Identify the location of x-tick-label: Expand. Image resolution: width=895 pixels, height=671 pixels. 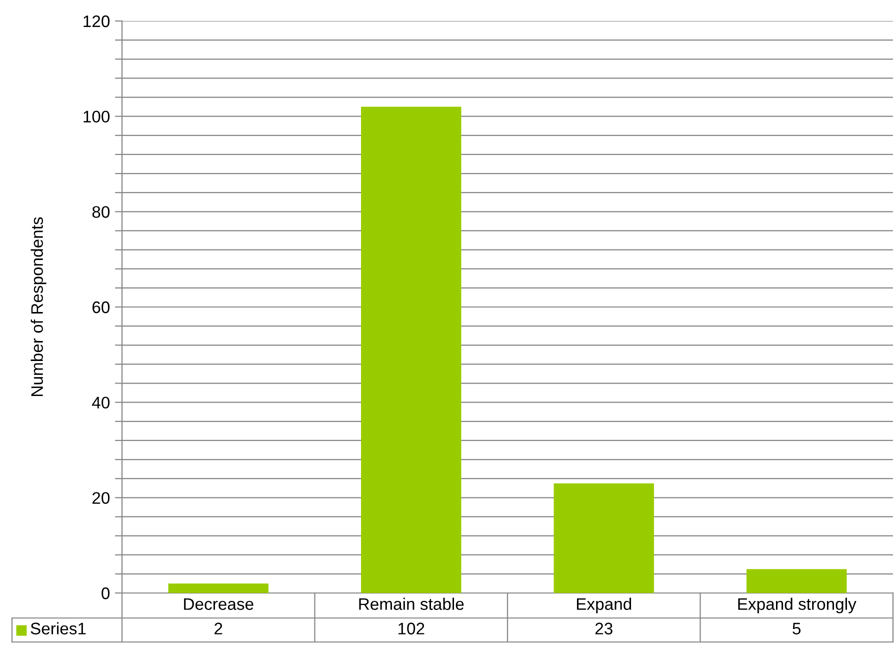
(604, 606).